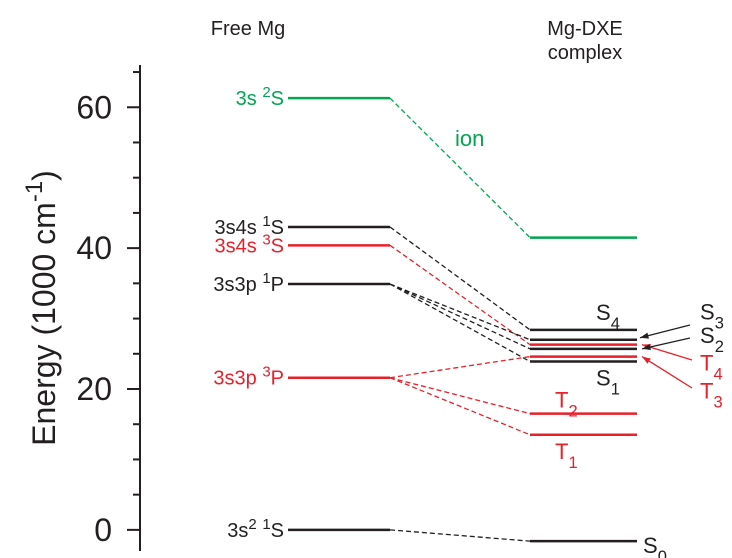 The width and height of the screenshot is (732, 558). What do you see at coordinates (469, 138) in the screenshot?
I see `annotation: ion` at bounding box center [469, 138].